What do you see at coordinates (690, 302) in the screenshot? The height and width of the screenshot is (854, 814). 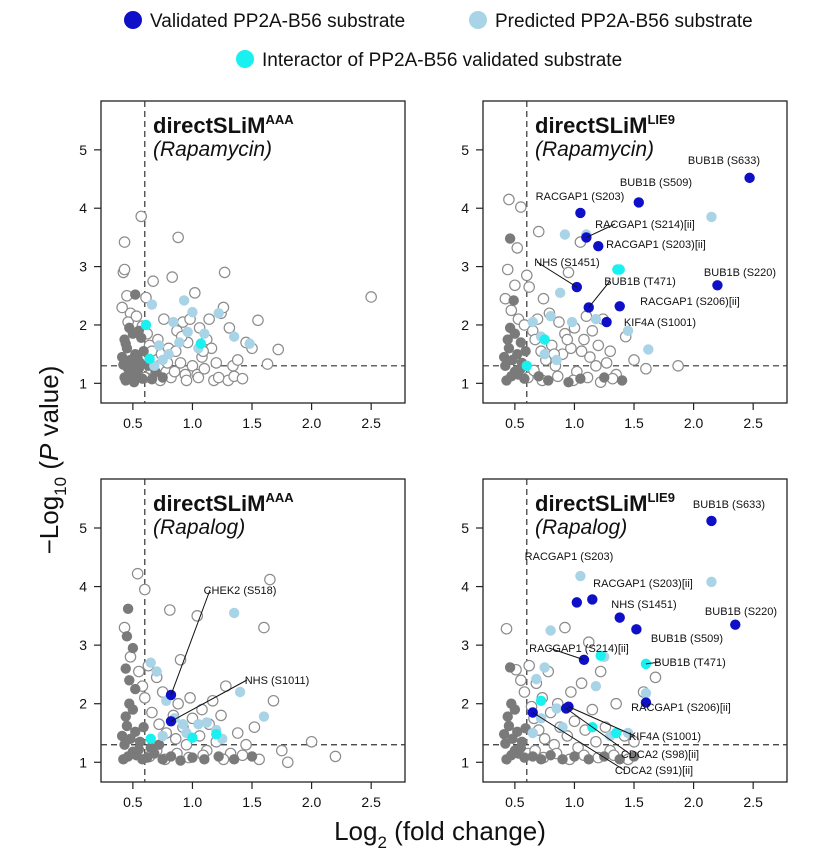 I see `annotation-label: RACGAP1 (S206)[ii]` at bounding box center [690, 302].